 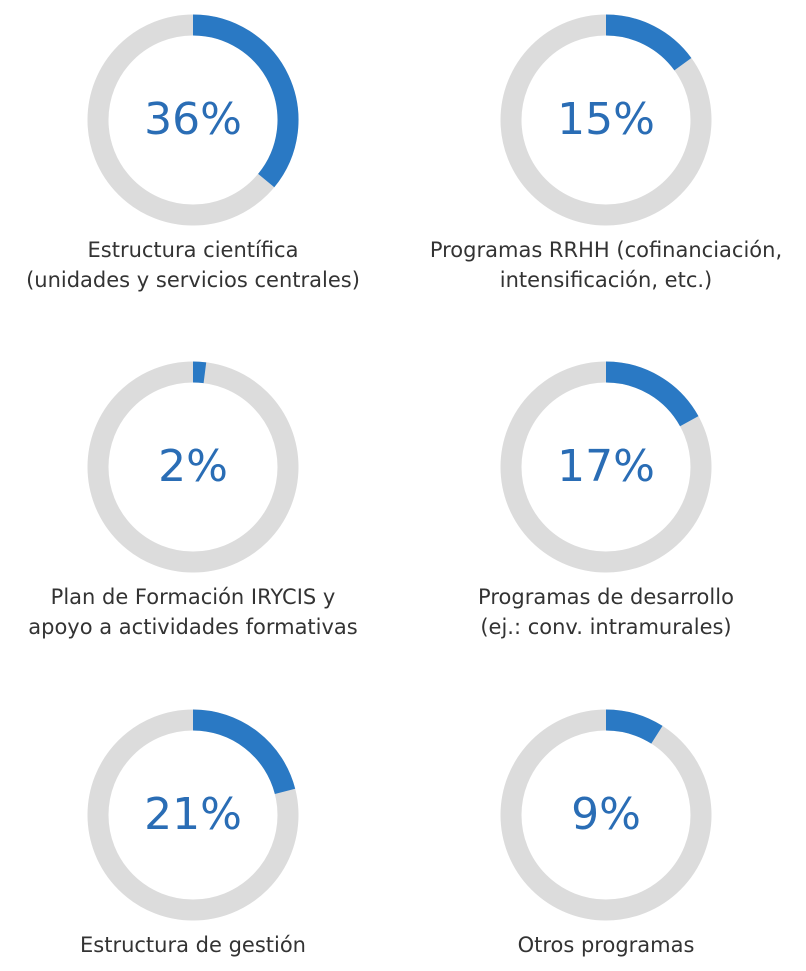 What do you see at coordinates (193, 814) in the screenshot?
I see `value-label: 21%` at bounding box center [193, 814].